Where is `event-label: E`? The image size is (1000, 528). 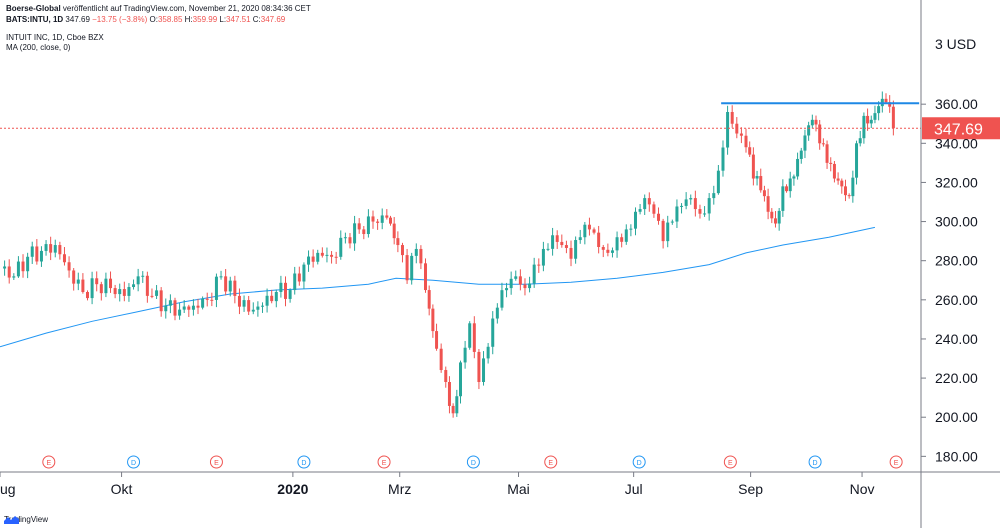 event-label: E is located at coordinates (216, 463).